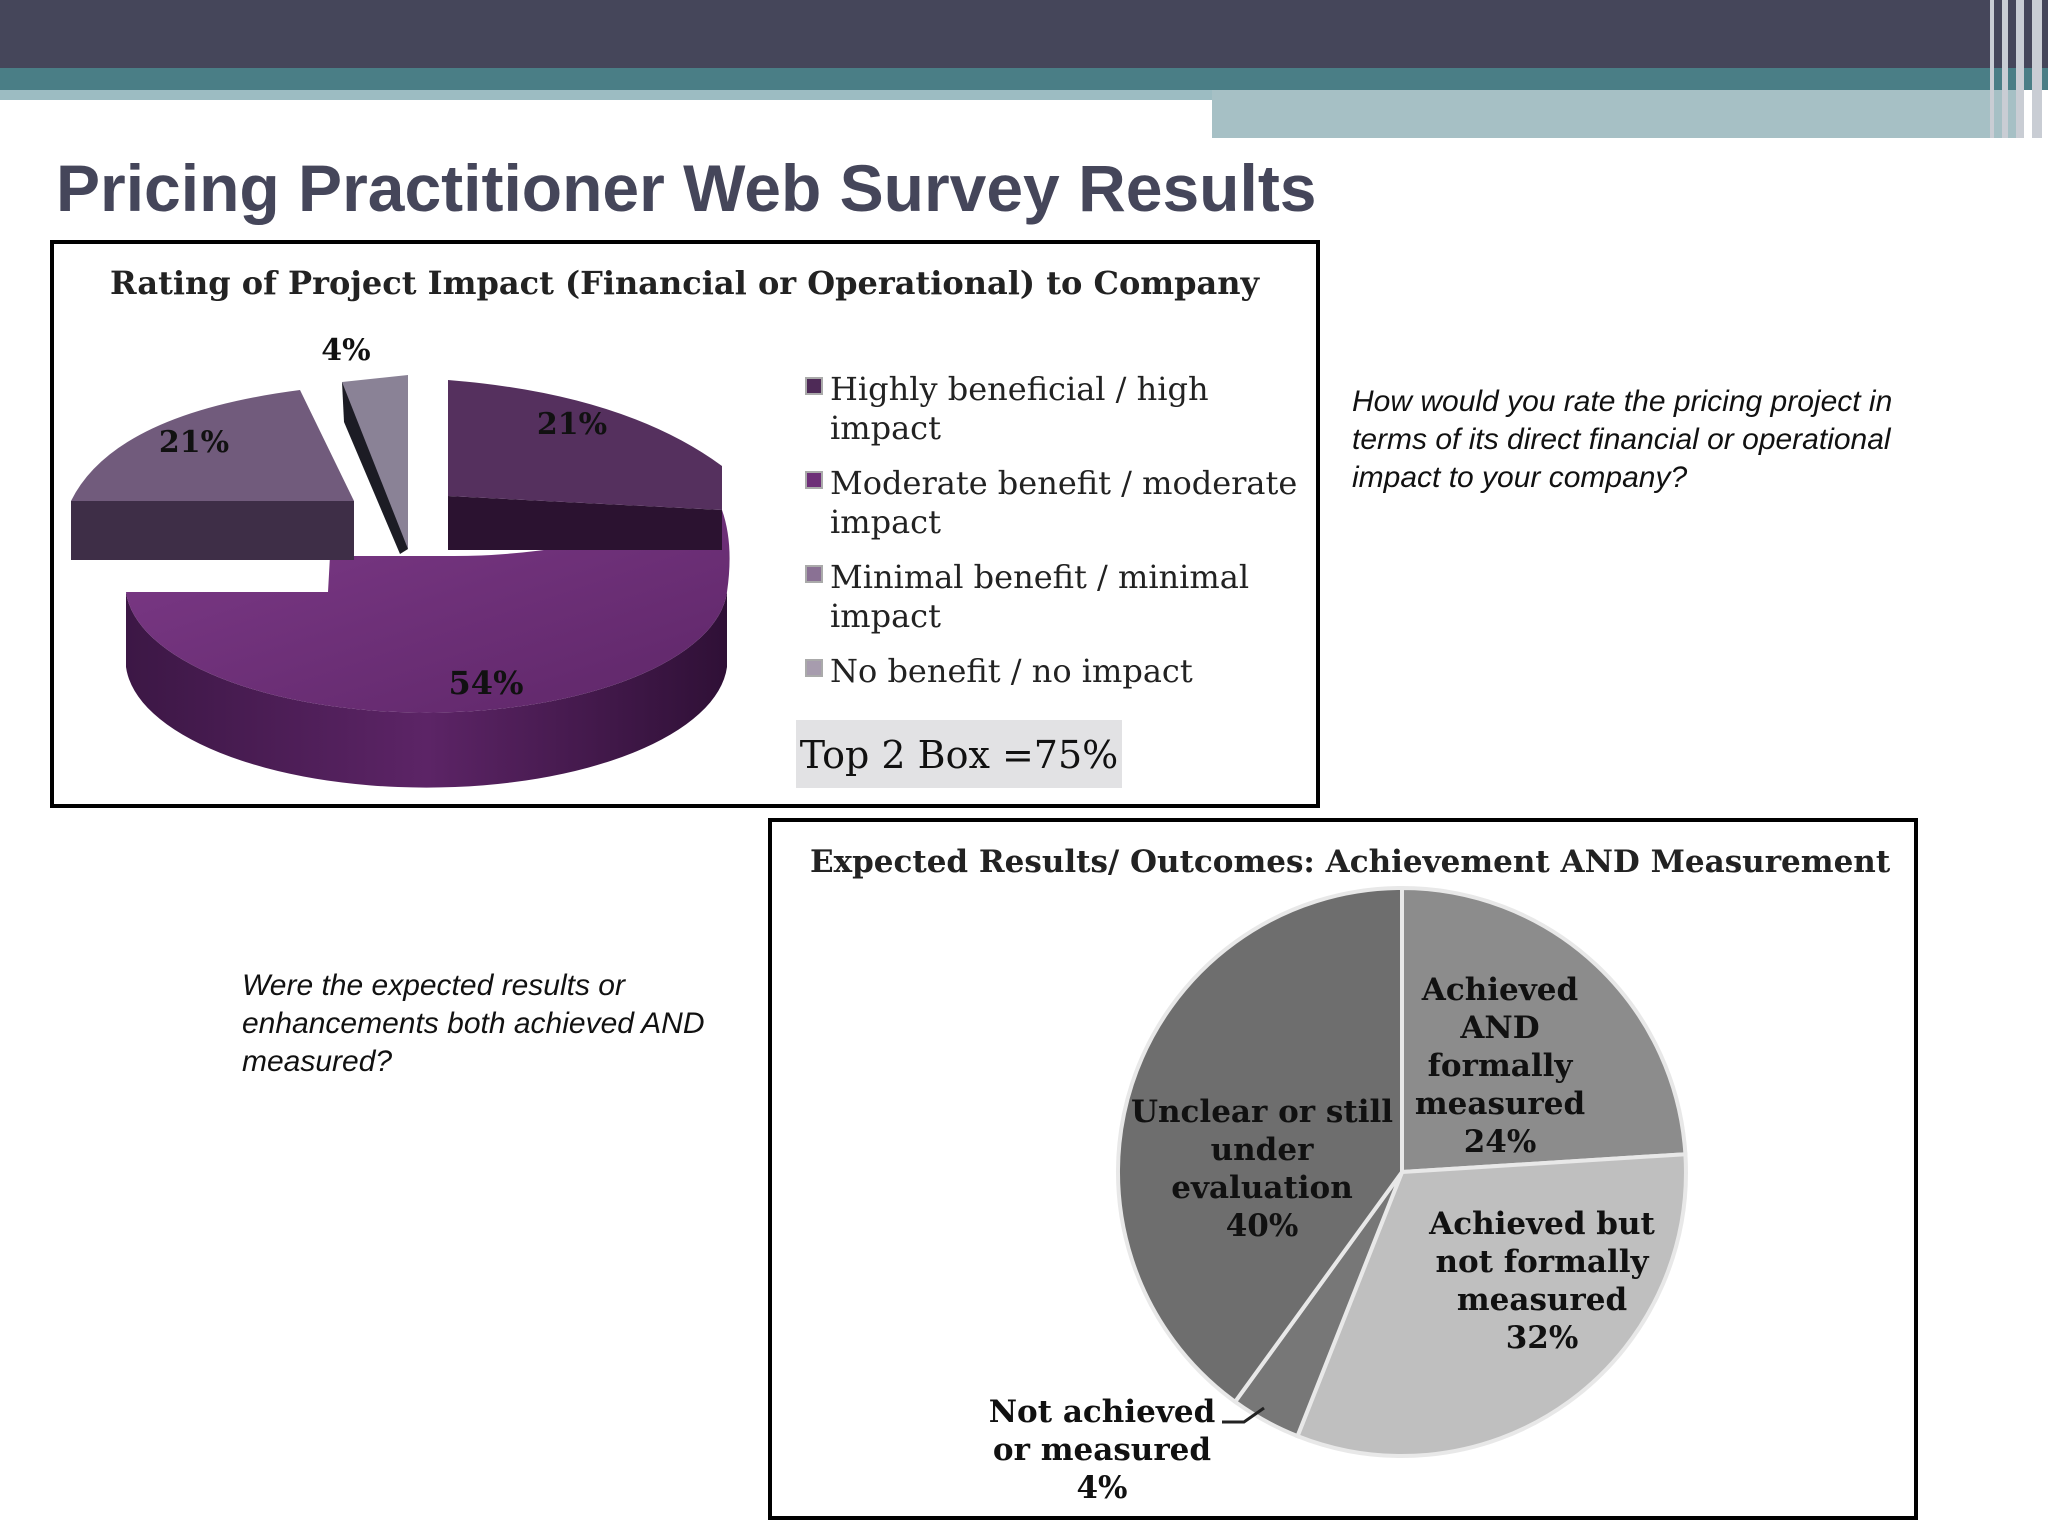  I want to click on pie-slice-unclear, so click(1259, 1145).